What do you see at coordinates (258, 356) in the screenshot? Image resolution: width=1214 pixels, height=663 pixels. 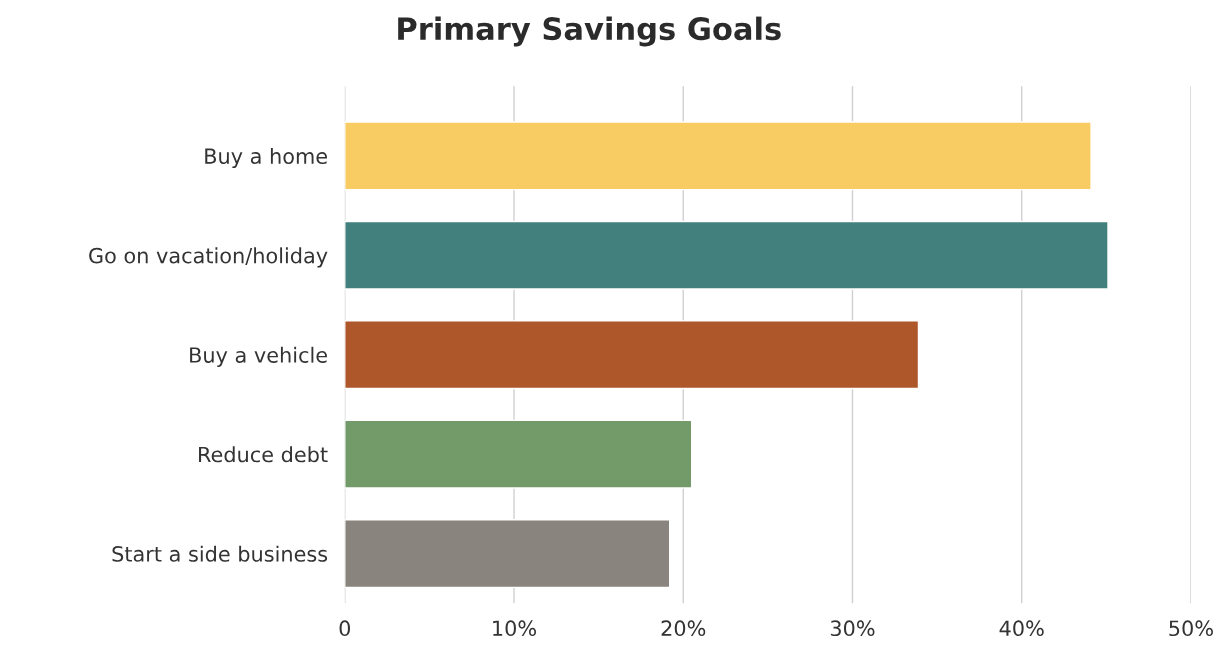 I see `y-tick-label: Buy a vehicle` at bounding box center [258, 356].